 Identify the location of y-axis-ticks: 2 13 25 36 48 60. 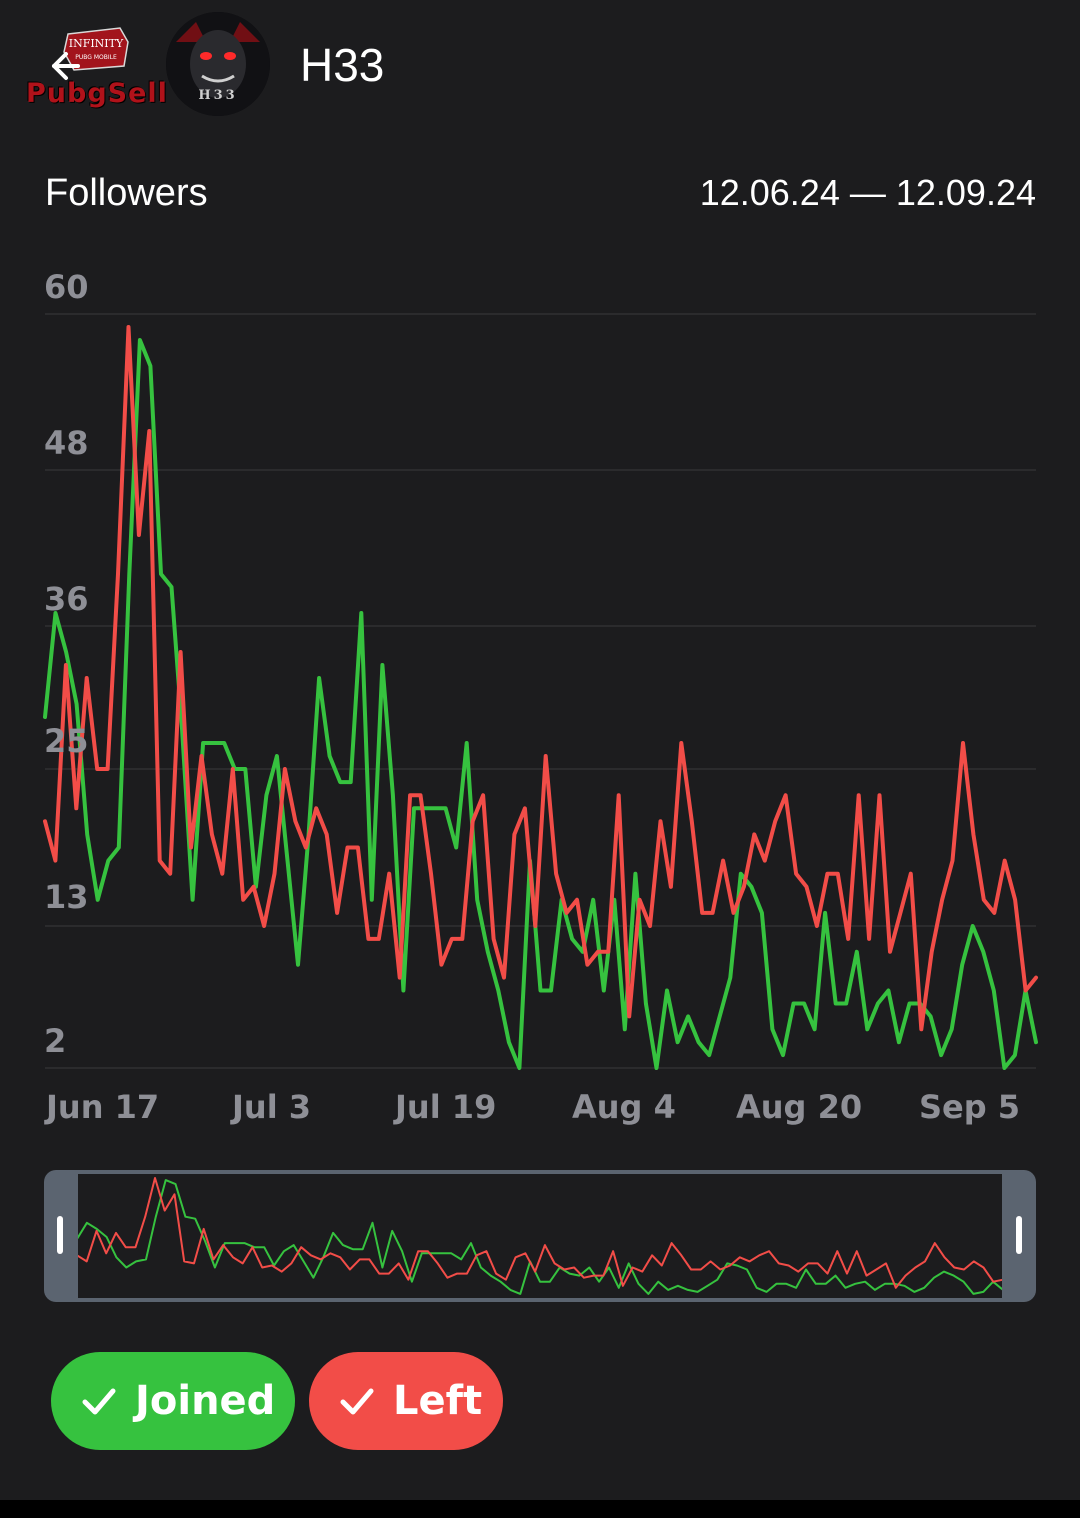
(66, 664).